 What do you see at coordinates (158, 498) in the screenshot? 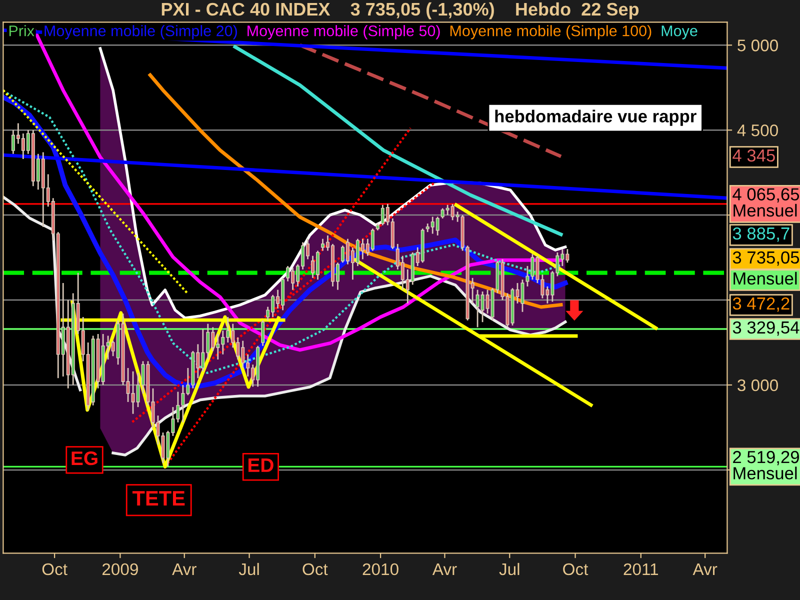
I see `annotation: TETE` at bounding box center [158, 498].